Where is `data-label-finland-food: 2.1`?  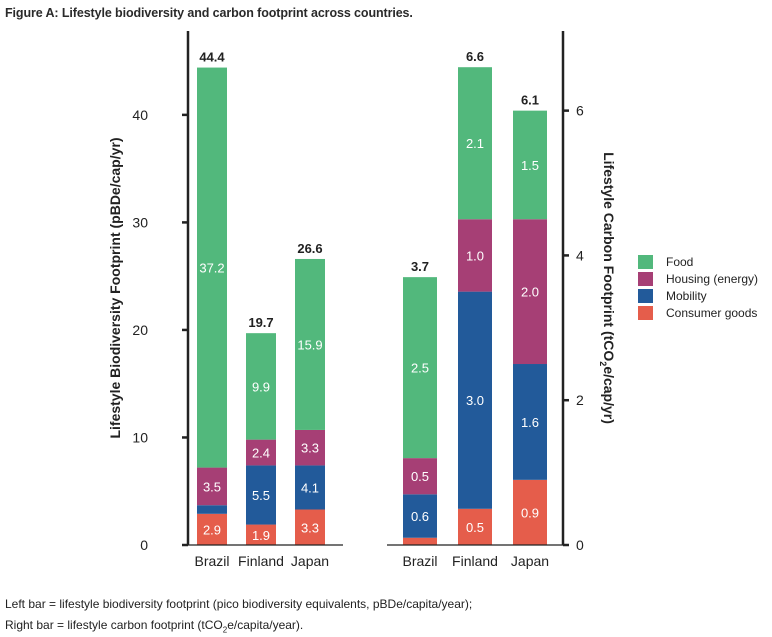
data-label-finland-food: 2.1 is located at coordinates (475, 143).